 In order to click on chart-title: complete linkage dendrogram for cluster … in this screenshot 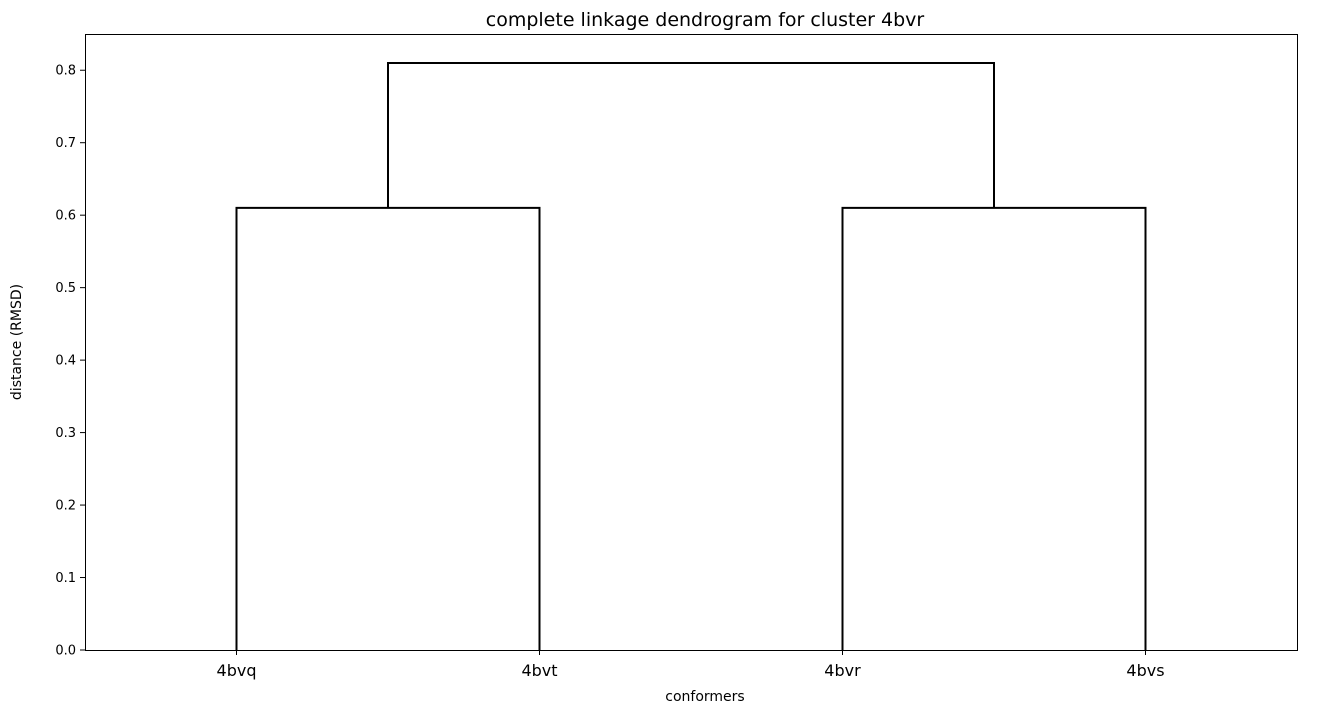, I will do `click(705, 20)`.